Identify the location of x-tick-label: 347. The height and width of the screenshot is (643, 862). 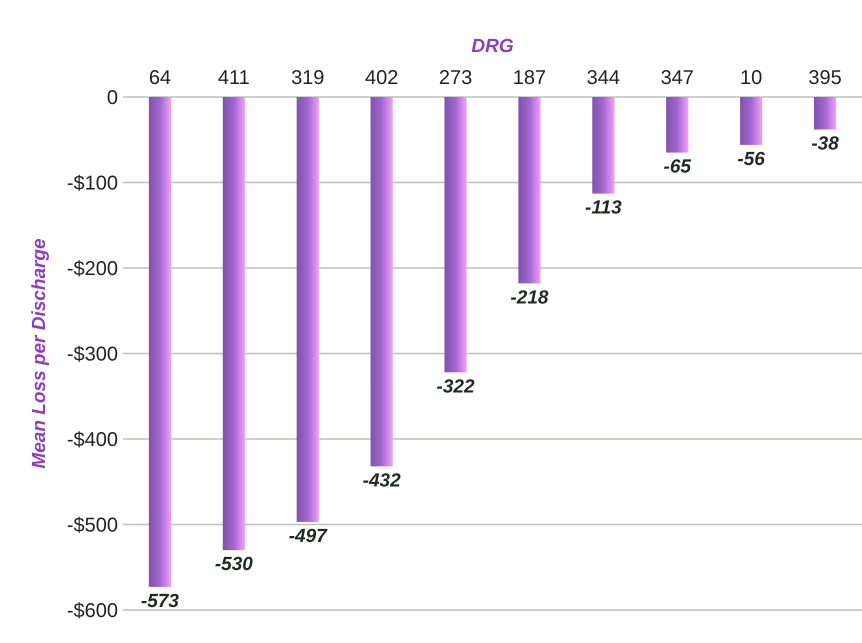
(677, 78).